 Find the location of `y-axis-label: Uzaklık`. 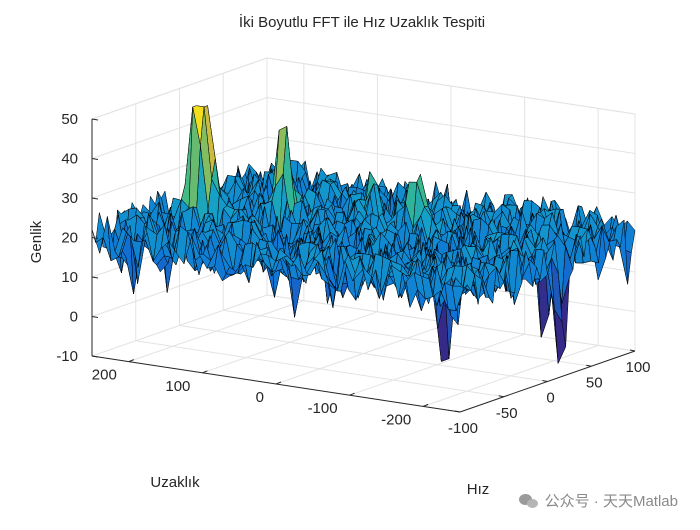

y-axis-label: Uzaklık is located at coordinates (175, 482).